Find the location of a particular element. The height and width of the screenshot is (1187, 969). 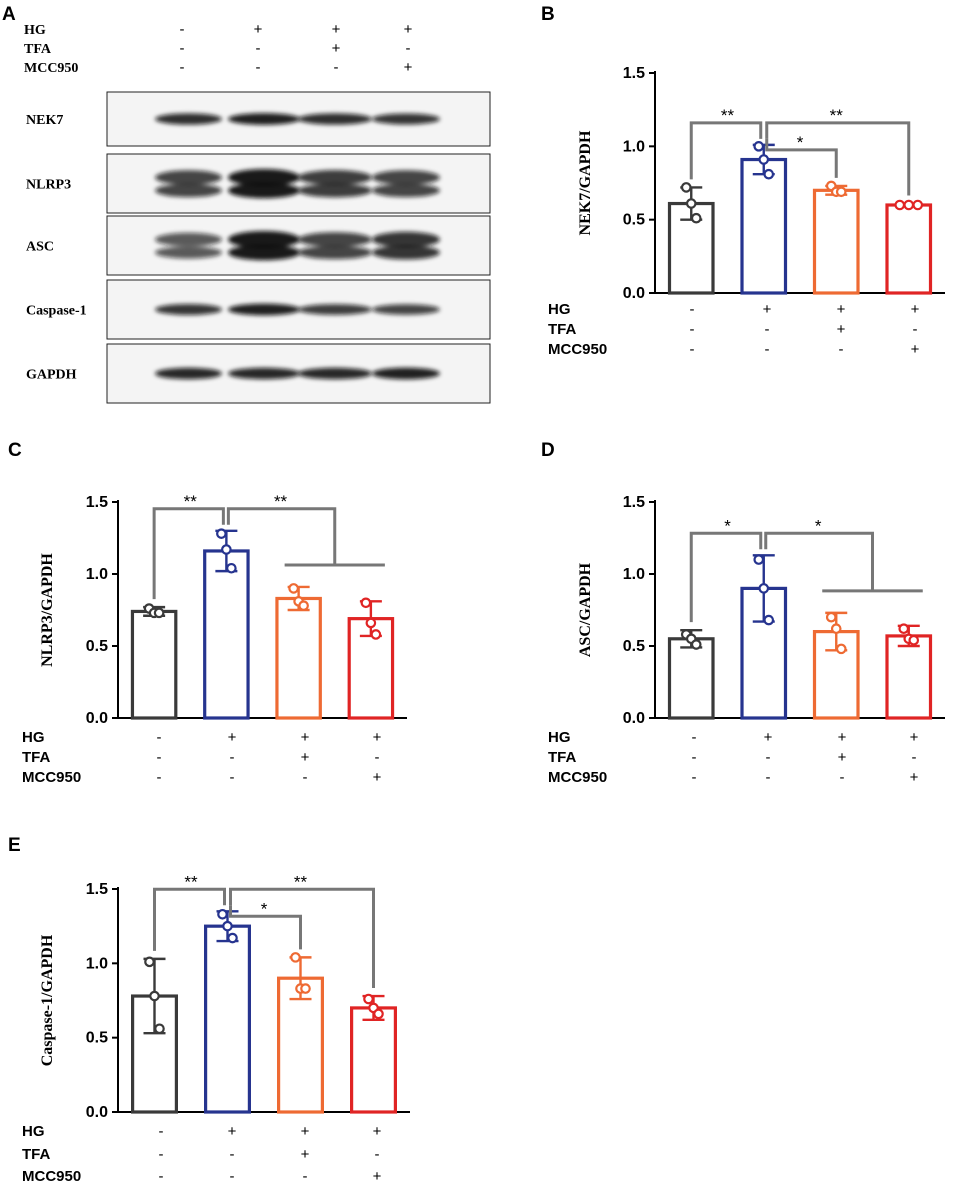

blot-strip is located at coordinates (298, 245).